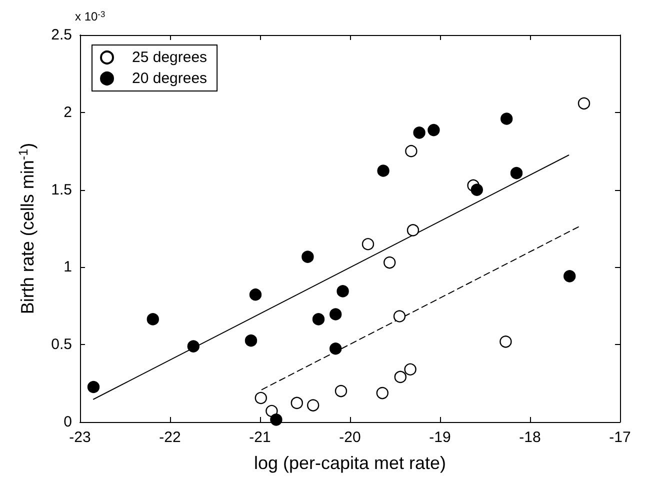 The width and height of the screenshot is (651, 480). I want to click on x-tick-label: -18, so click(530, 437).